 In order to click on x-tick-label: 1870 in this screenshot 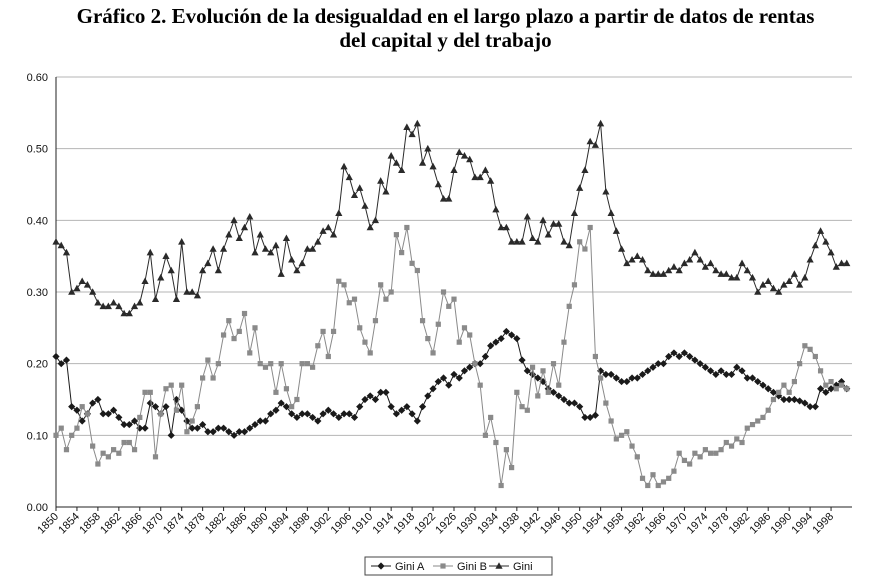, I will do `click(153, 524)`.